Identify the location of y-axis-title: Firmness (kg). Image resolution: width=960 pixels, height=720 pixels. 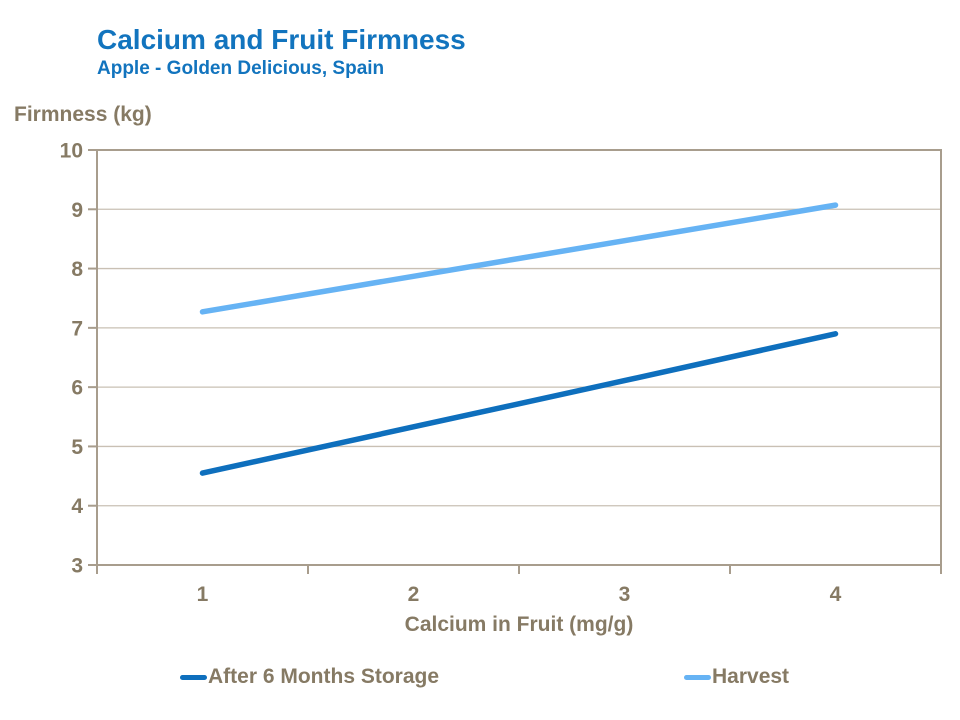
(83, 114).